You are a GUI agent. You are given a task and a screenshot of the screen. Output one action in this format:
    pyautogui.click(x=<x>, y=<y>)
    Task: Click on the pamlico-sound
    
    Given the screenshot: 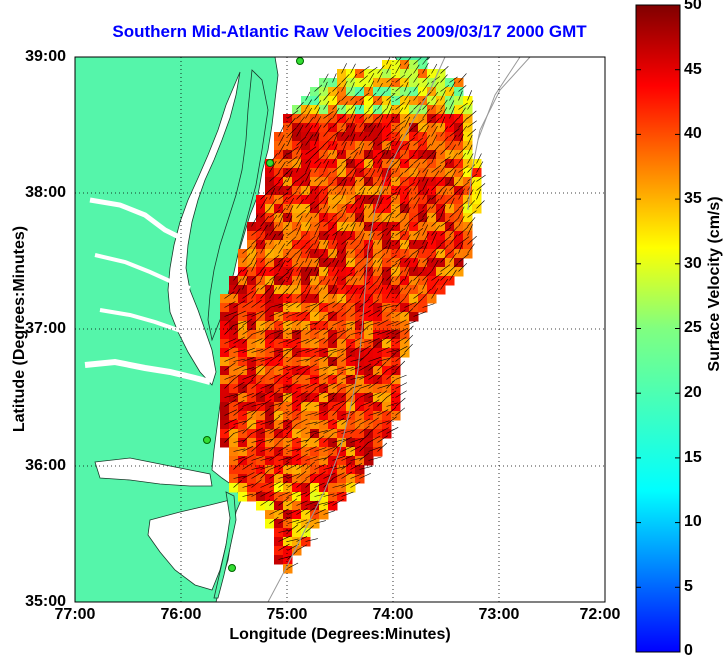 What is the action you would take?
    pyautogui.click(x=190, y=545)
    